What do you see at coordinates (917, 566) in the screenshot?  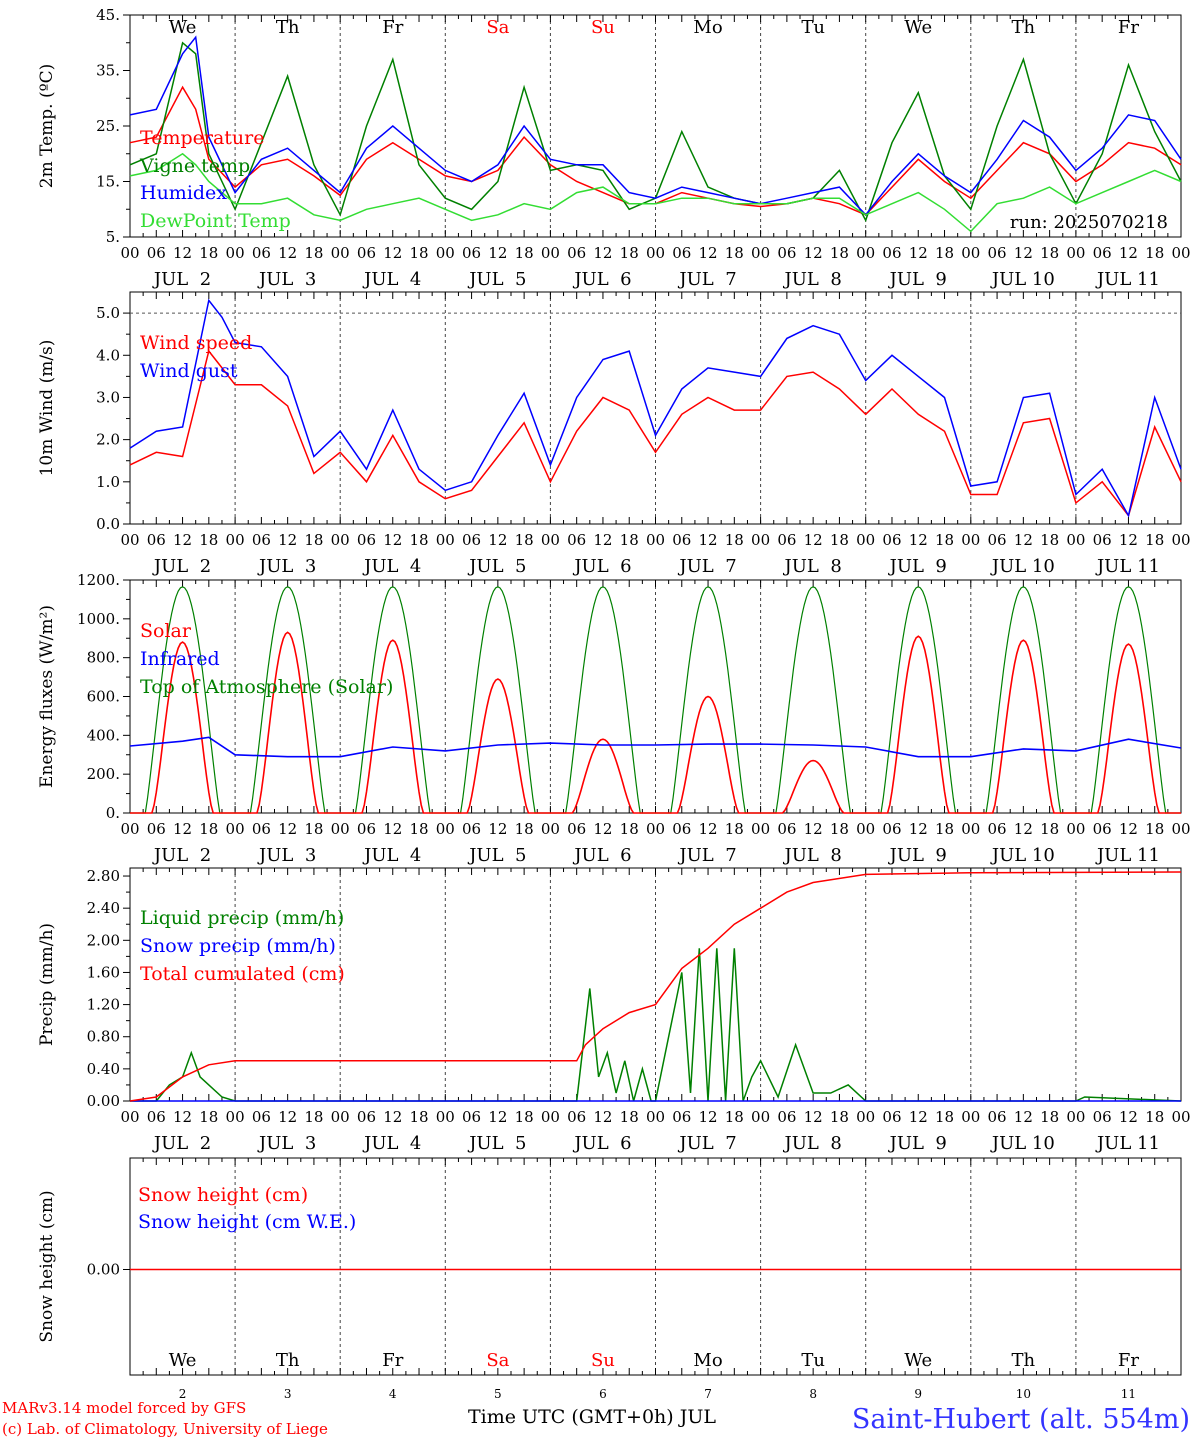 I see `x-date-label: JUL 9` at bounding box center [917, 566].